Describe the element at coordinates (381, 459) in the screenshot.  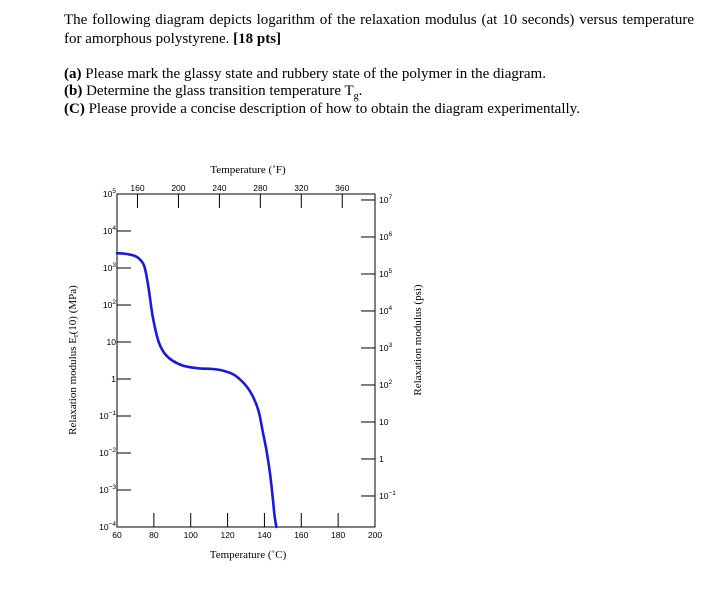
I see `y-right-tick-label: 1` at that location.